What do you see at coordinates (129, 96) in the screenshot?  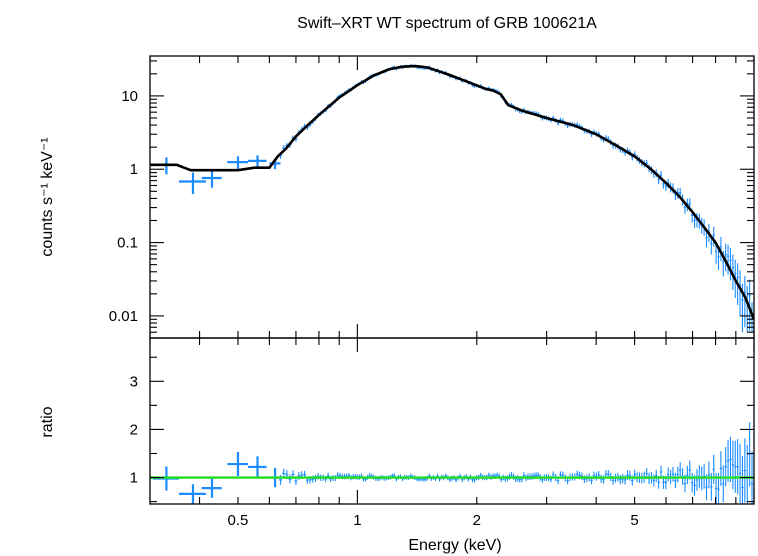 I see `y-tick-label: 10` at bounding box center [129, 96].